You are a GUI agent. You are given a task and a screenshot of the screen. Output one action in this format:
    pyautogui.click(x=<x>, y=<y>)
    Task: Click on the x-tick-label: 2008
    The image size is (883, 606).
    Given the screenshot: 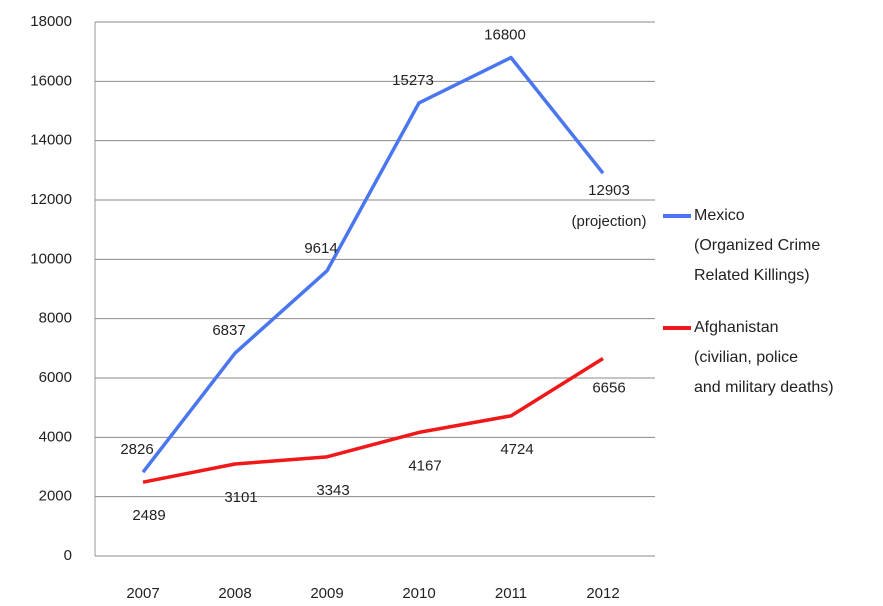 What is the action you would take?
    pyautogui.click(x=234, y=593)
    